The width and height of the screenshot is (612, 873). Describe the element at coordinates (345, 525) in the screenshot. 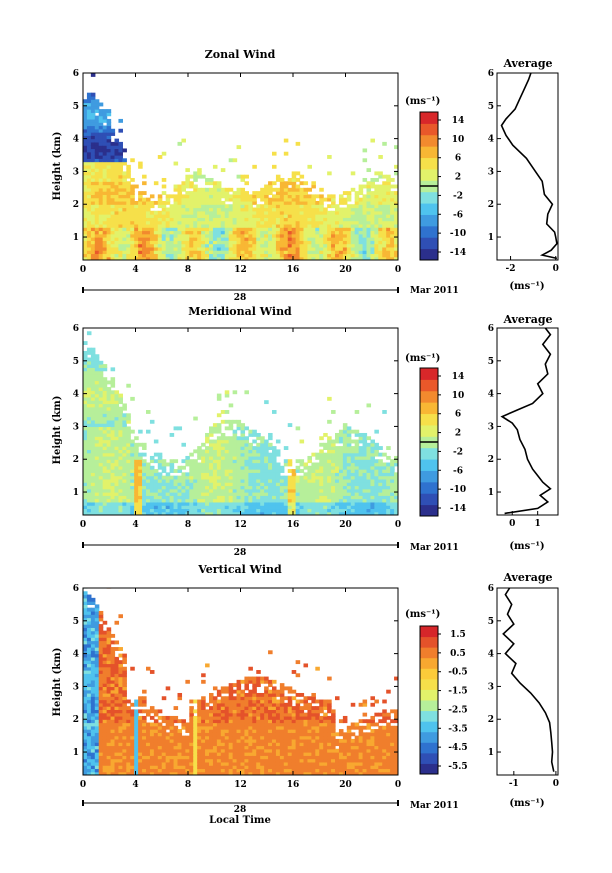

I see `x-tick-label: 20` at that location.